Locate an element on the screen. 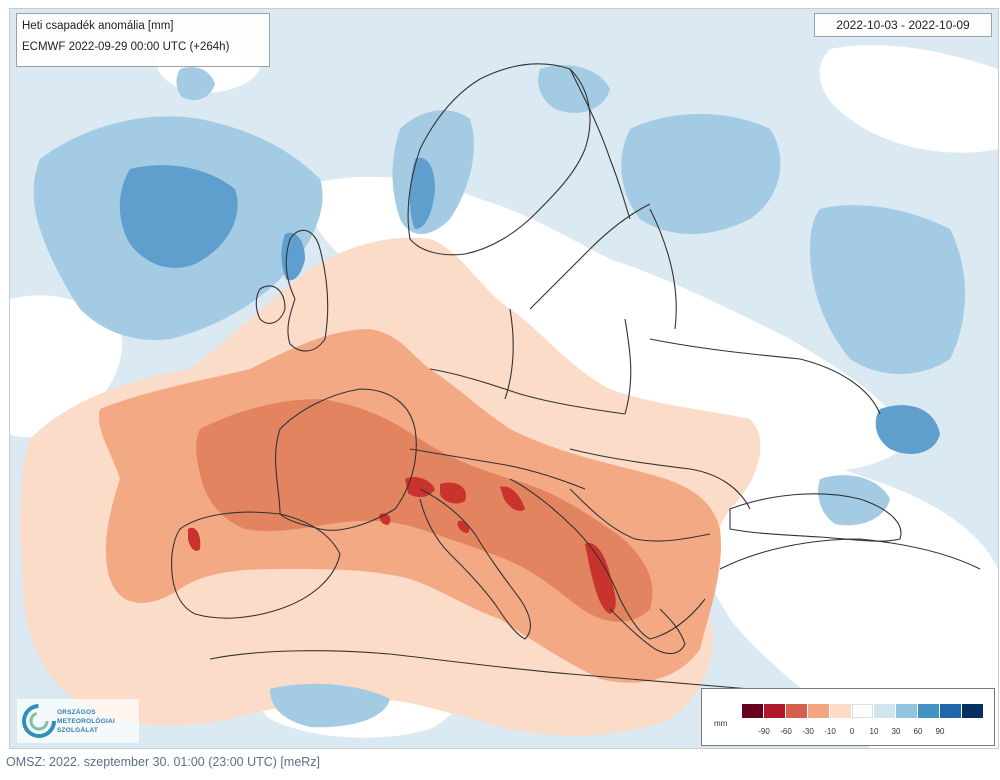 The height and width of the screenshot is (780, 1000). border-finland is located at coordinates (600, 144).